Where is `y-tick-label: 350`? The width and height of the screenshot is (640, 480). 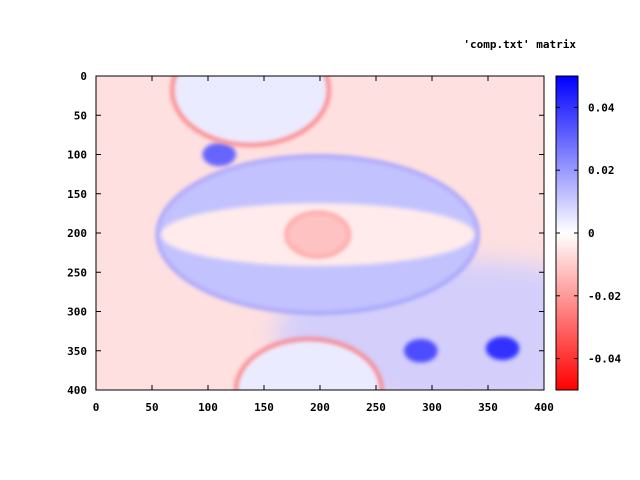
y-tick-label: 350 is located at coordinates (77, 351).